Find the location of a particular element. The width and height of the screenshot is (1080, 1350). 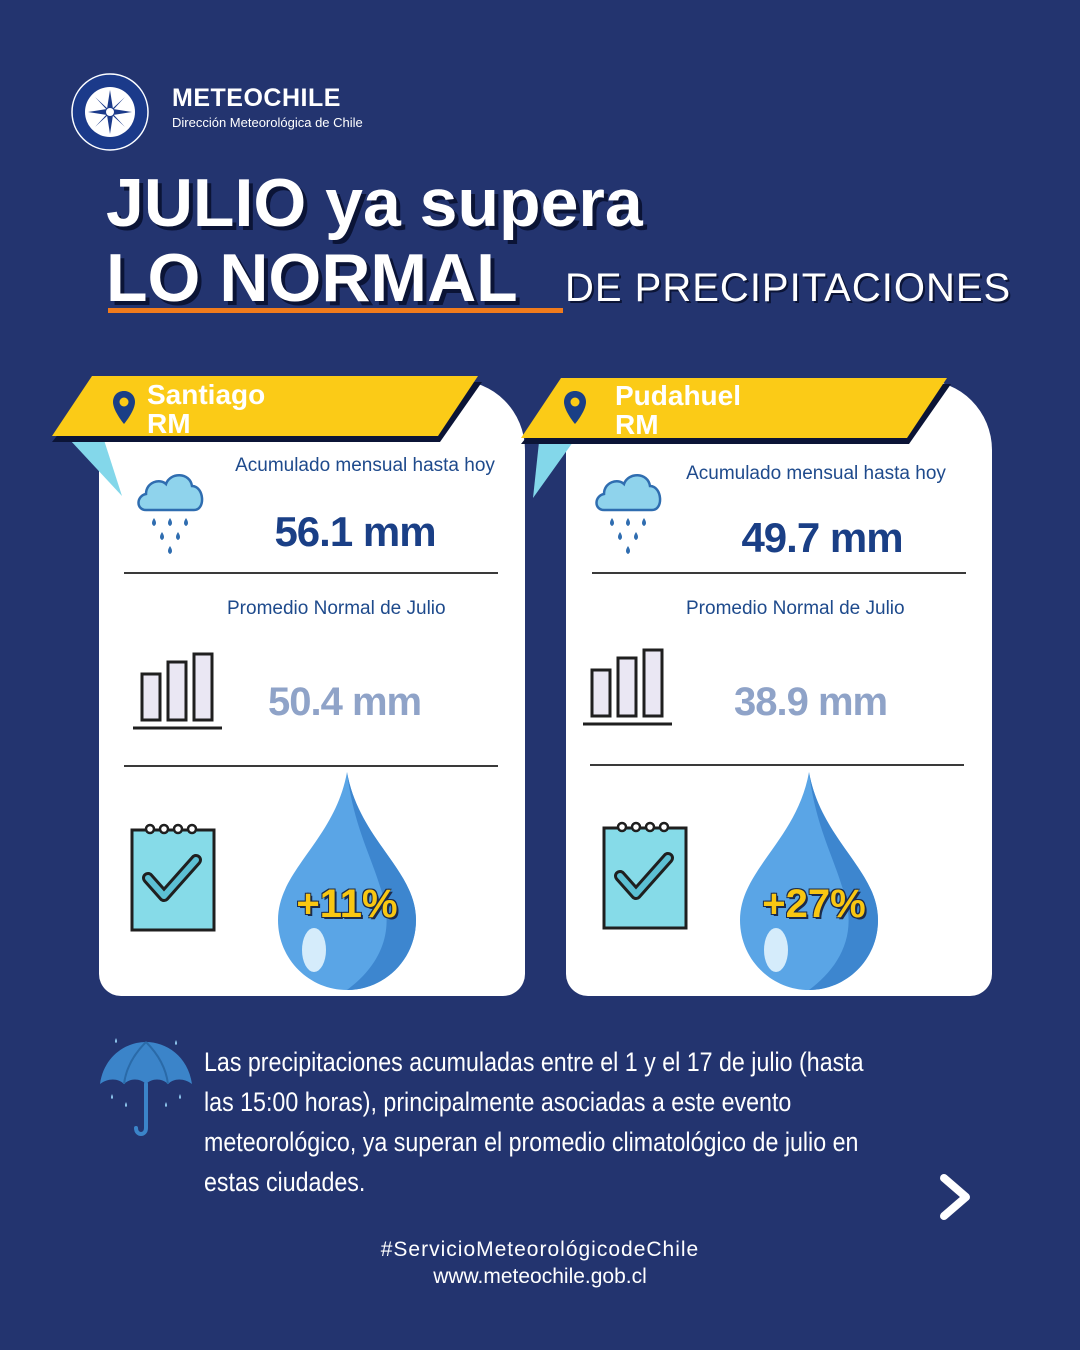

city-name: Pudahuel is located at coordinates (678, 395).